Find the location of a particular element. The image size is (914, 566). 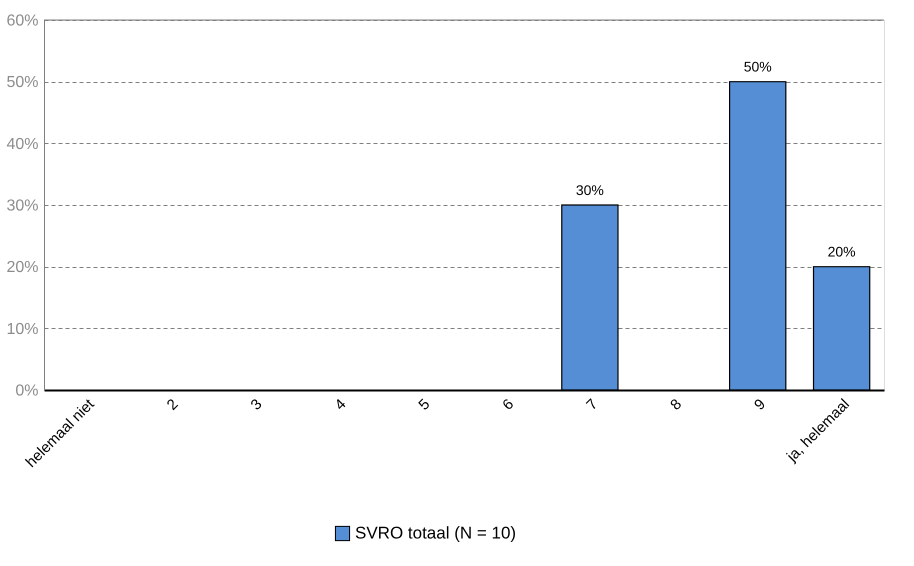

data-label: 20% is located at coordinates (842, 252).